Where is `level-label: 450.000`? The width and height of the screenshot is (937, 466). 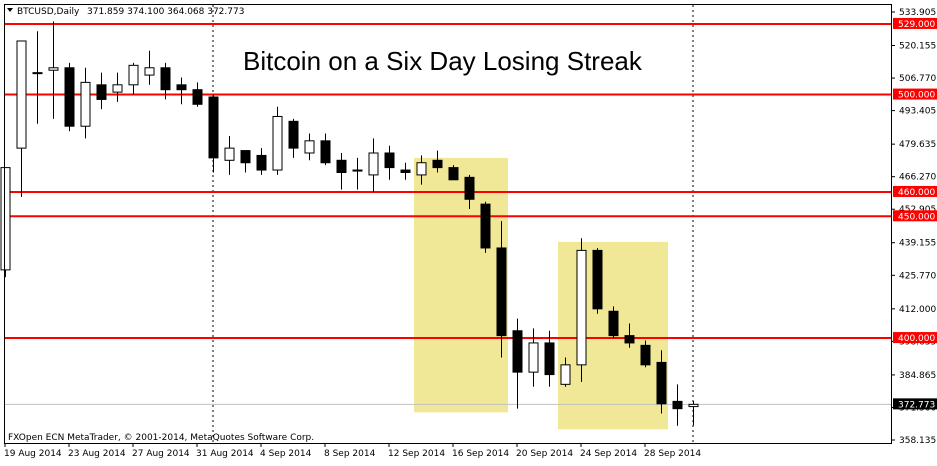 level-label: 450.000 is located at coordinates (916, 217).